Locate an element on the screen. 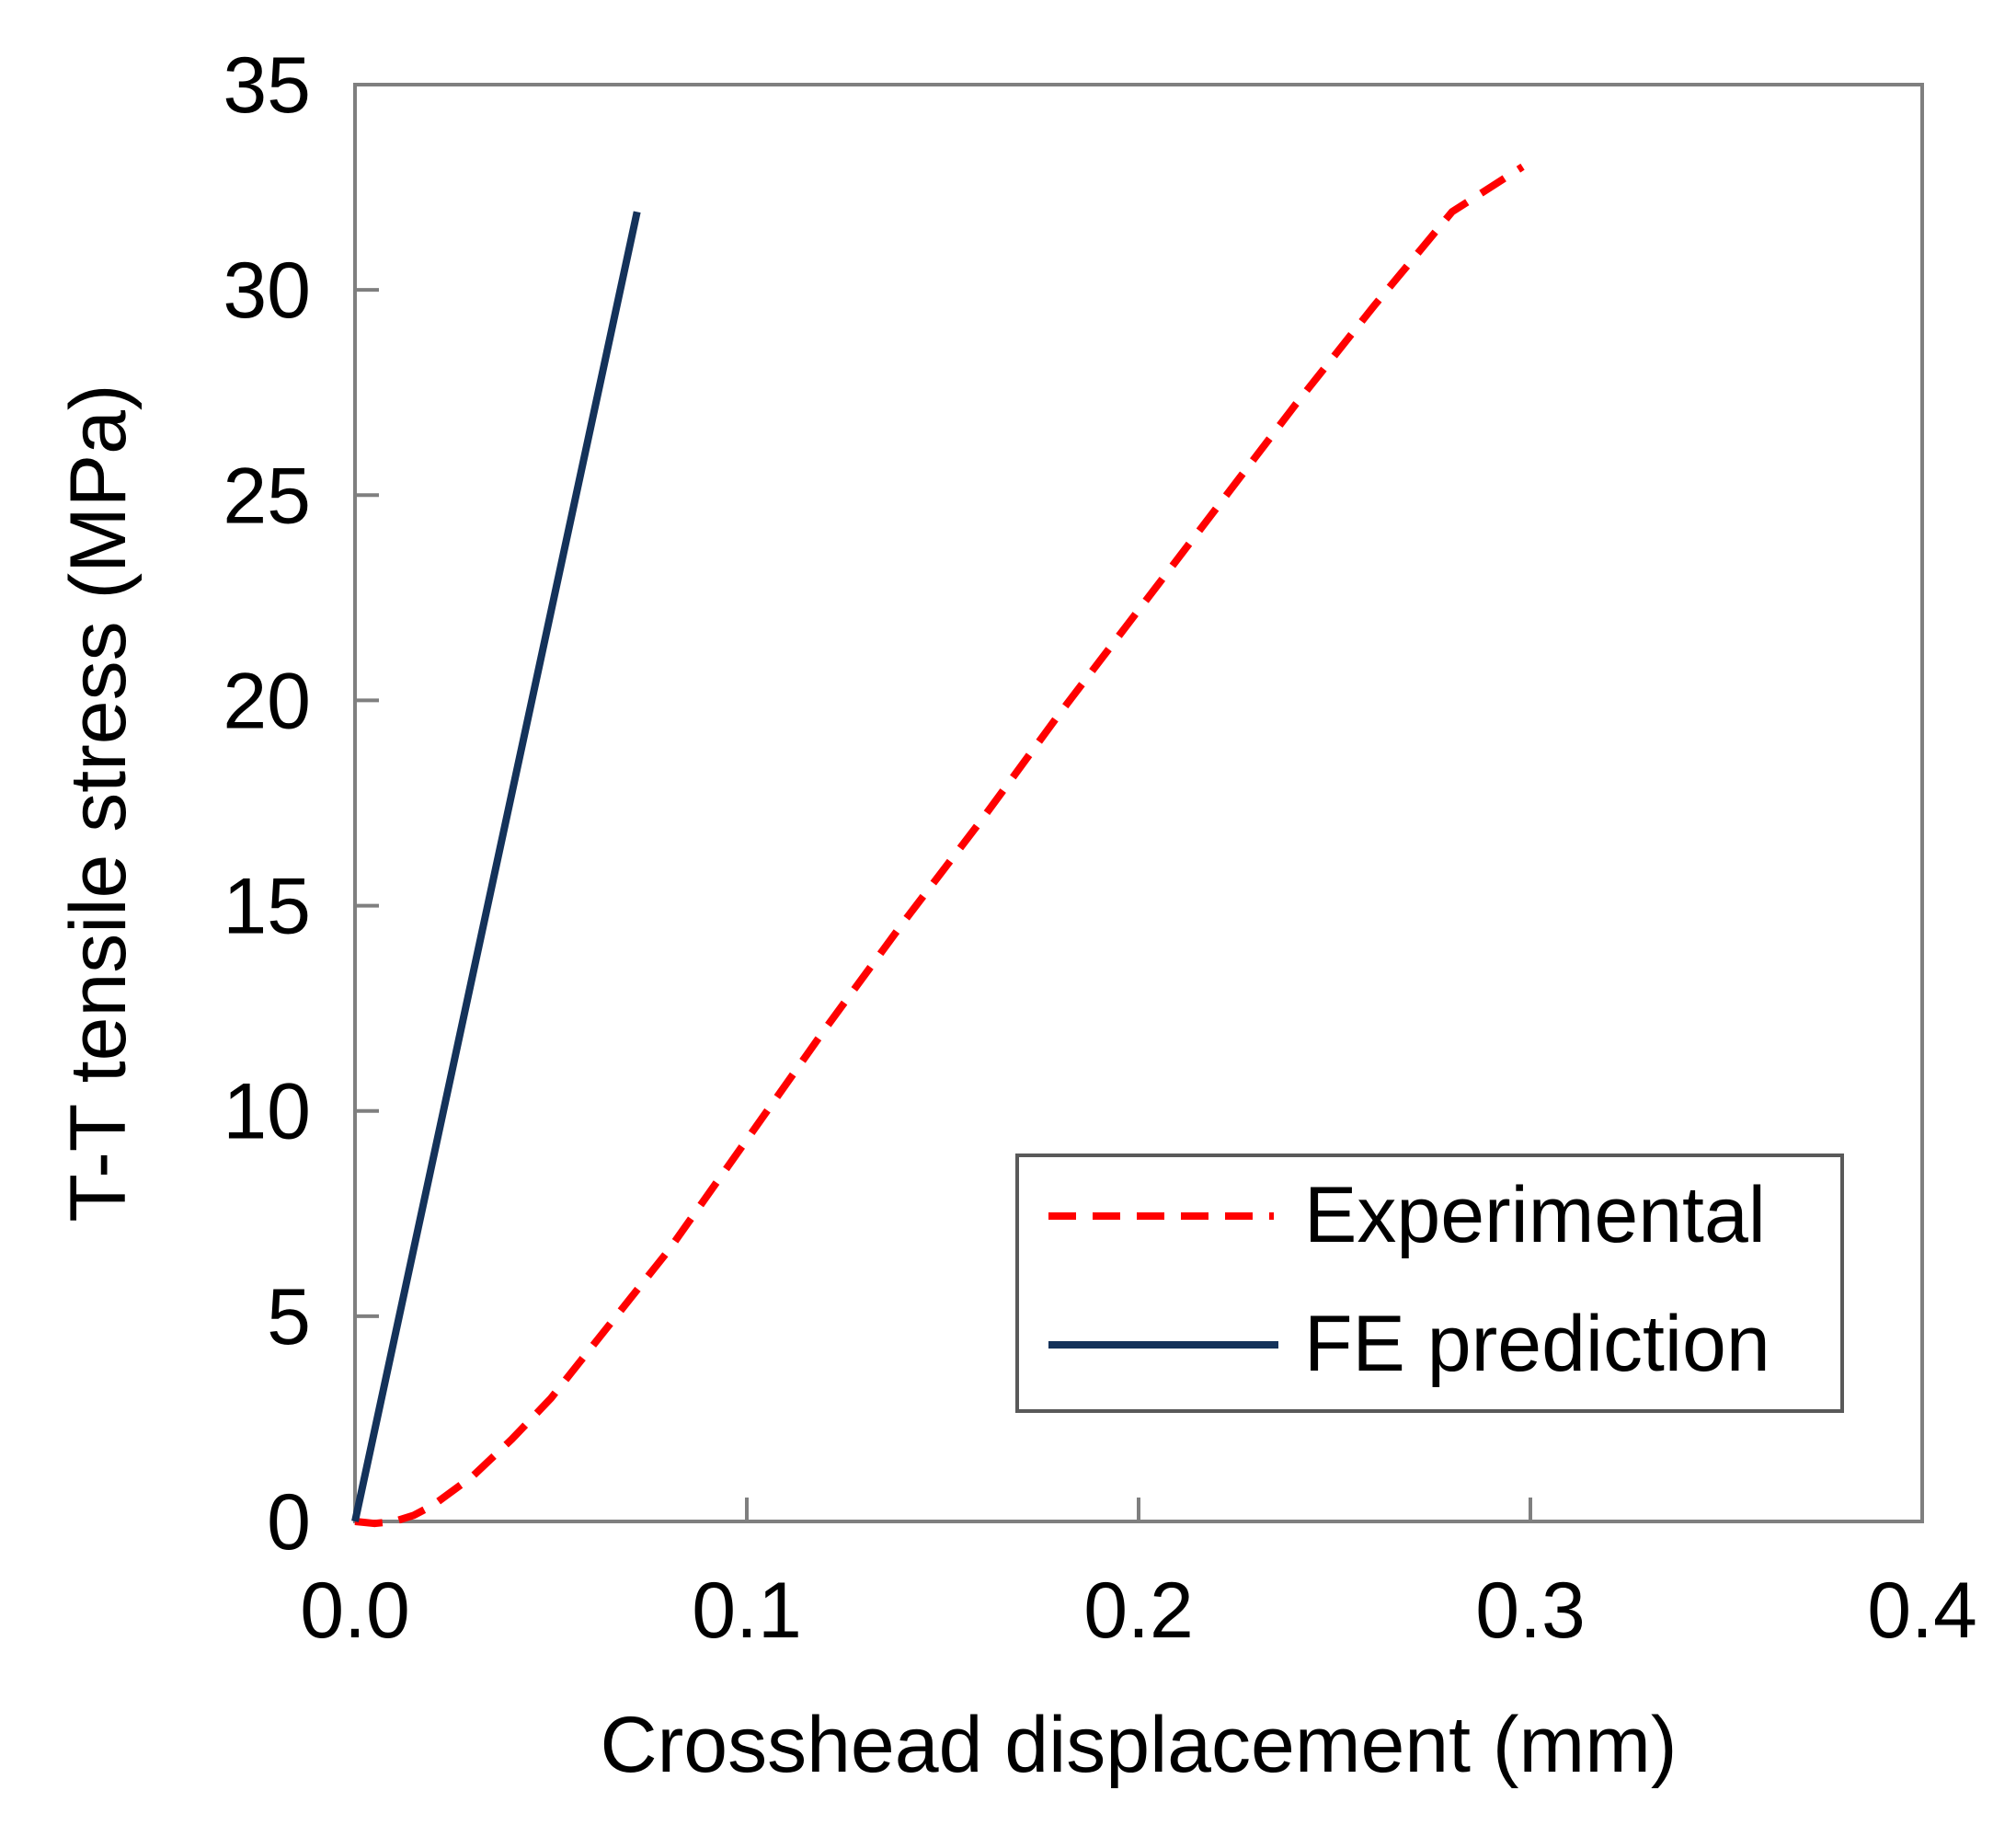  x-tick-label: 0.0 is located at coordinates (355, 1611).